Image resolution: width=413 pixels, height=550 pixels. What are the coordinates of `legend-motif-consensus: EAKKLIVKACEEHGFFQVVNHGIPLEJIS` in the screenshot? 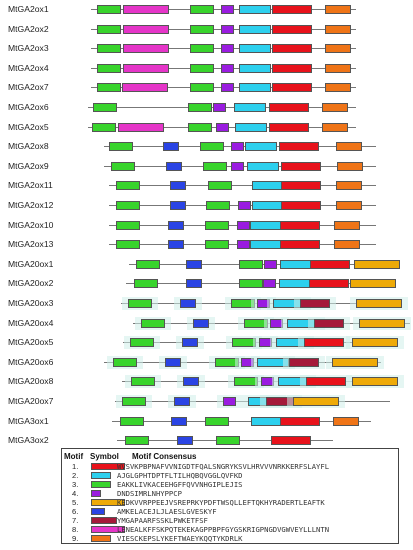 It's located at (180, 484).